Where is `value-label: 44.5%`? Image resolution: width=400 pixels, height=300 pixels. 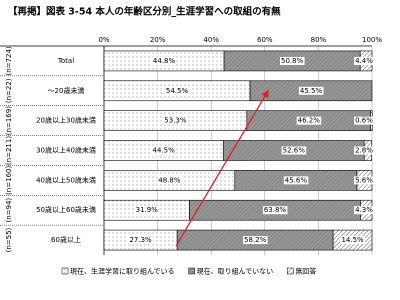 value-label: 44.5% is located at coordinates (164, 151).